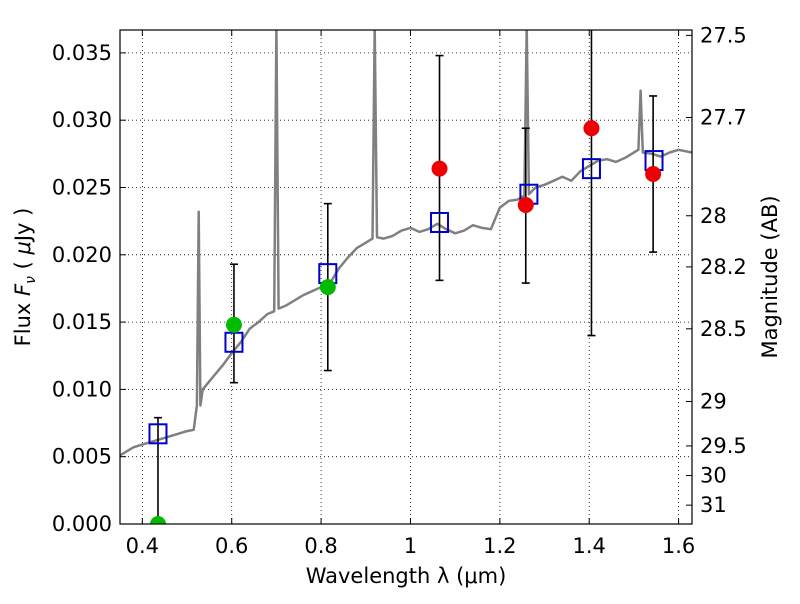 This screenshot has height=604, width=800. What do you see at coordinates (589, 546) in the screenshot?
I see `x-tick-label: 1.4` at bounding box center [589, 546].